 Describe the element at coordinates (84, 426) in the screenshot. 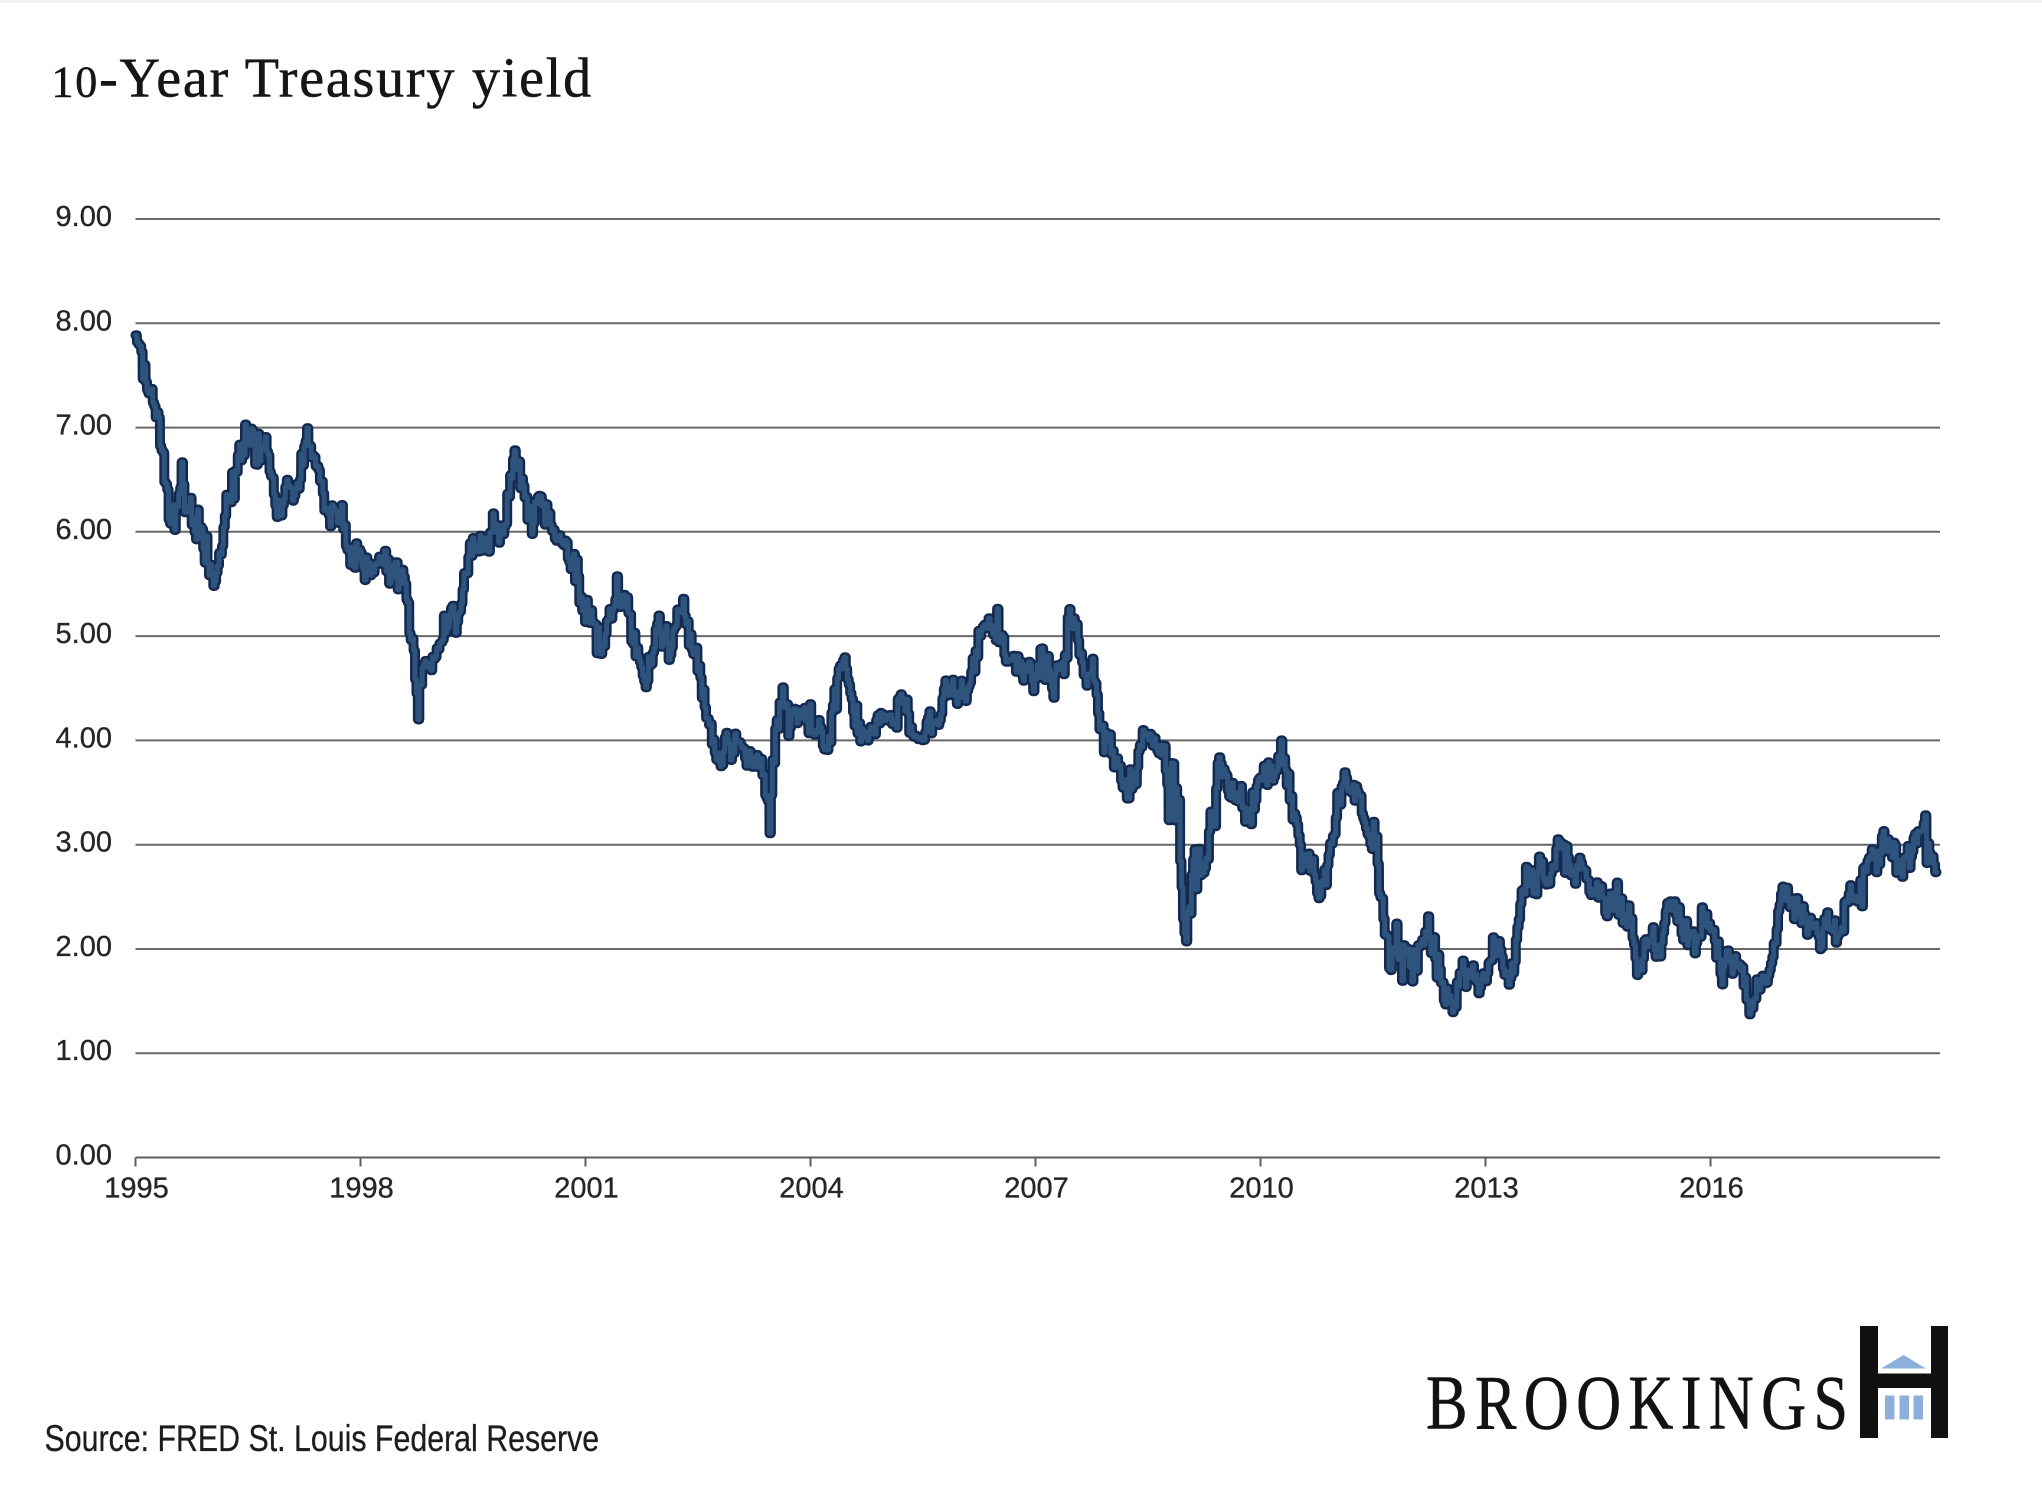

I see `svg-text: 7.00` at that location.